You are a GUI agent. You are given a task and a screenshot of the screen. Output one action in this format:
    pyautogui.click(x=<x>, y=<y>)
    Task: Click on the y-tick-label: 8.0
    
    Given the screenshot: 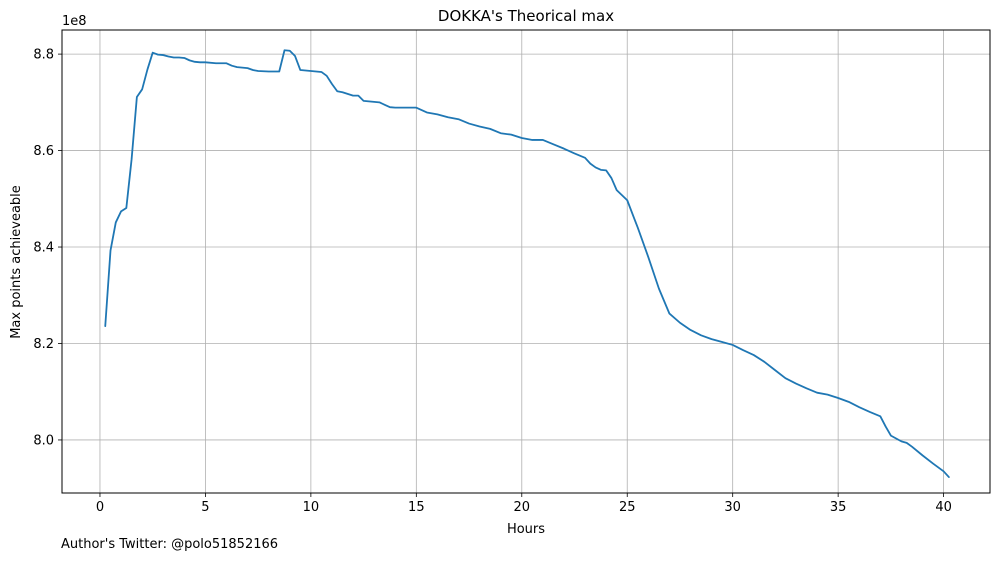 What is the action you would take?
    pyautogui.click(x=43, y=440)
    